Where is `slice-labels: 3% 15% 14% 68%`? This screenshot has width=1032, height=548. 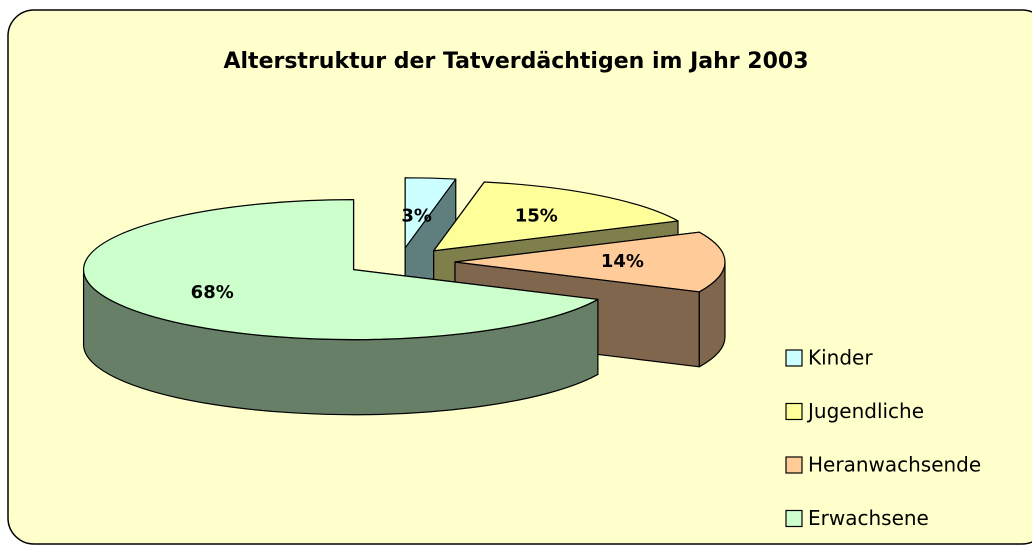
slice-labels: 3% 15% 14% 68% is located at coordinates (417, 253).